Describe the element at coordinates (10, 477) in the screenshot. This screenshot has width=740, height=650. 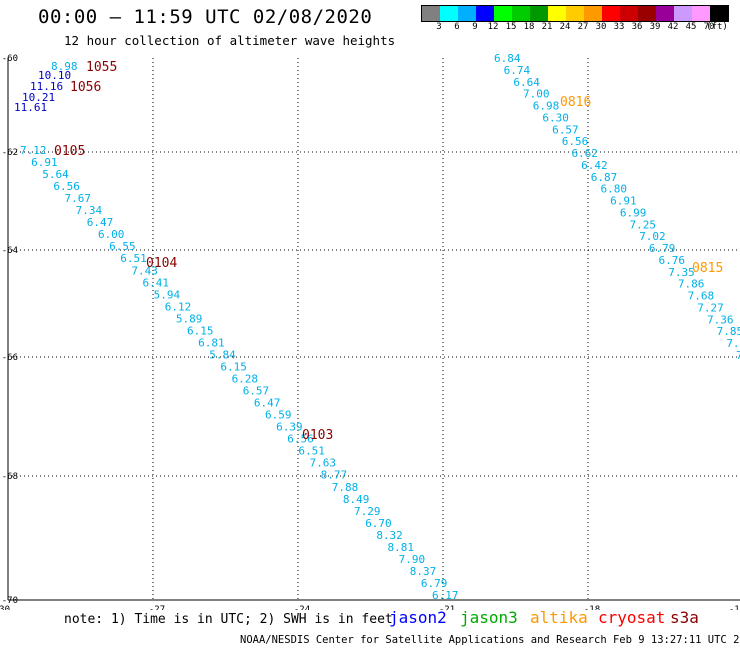
I see `lat-tick-label: -68` at that location.